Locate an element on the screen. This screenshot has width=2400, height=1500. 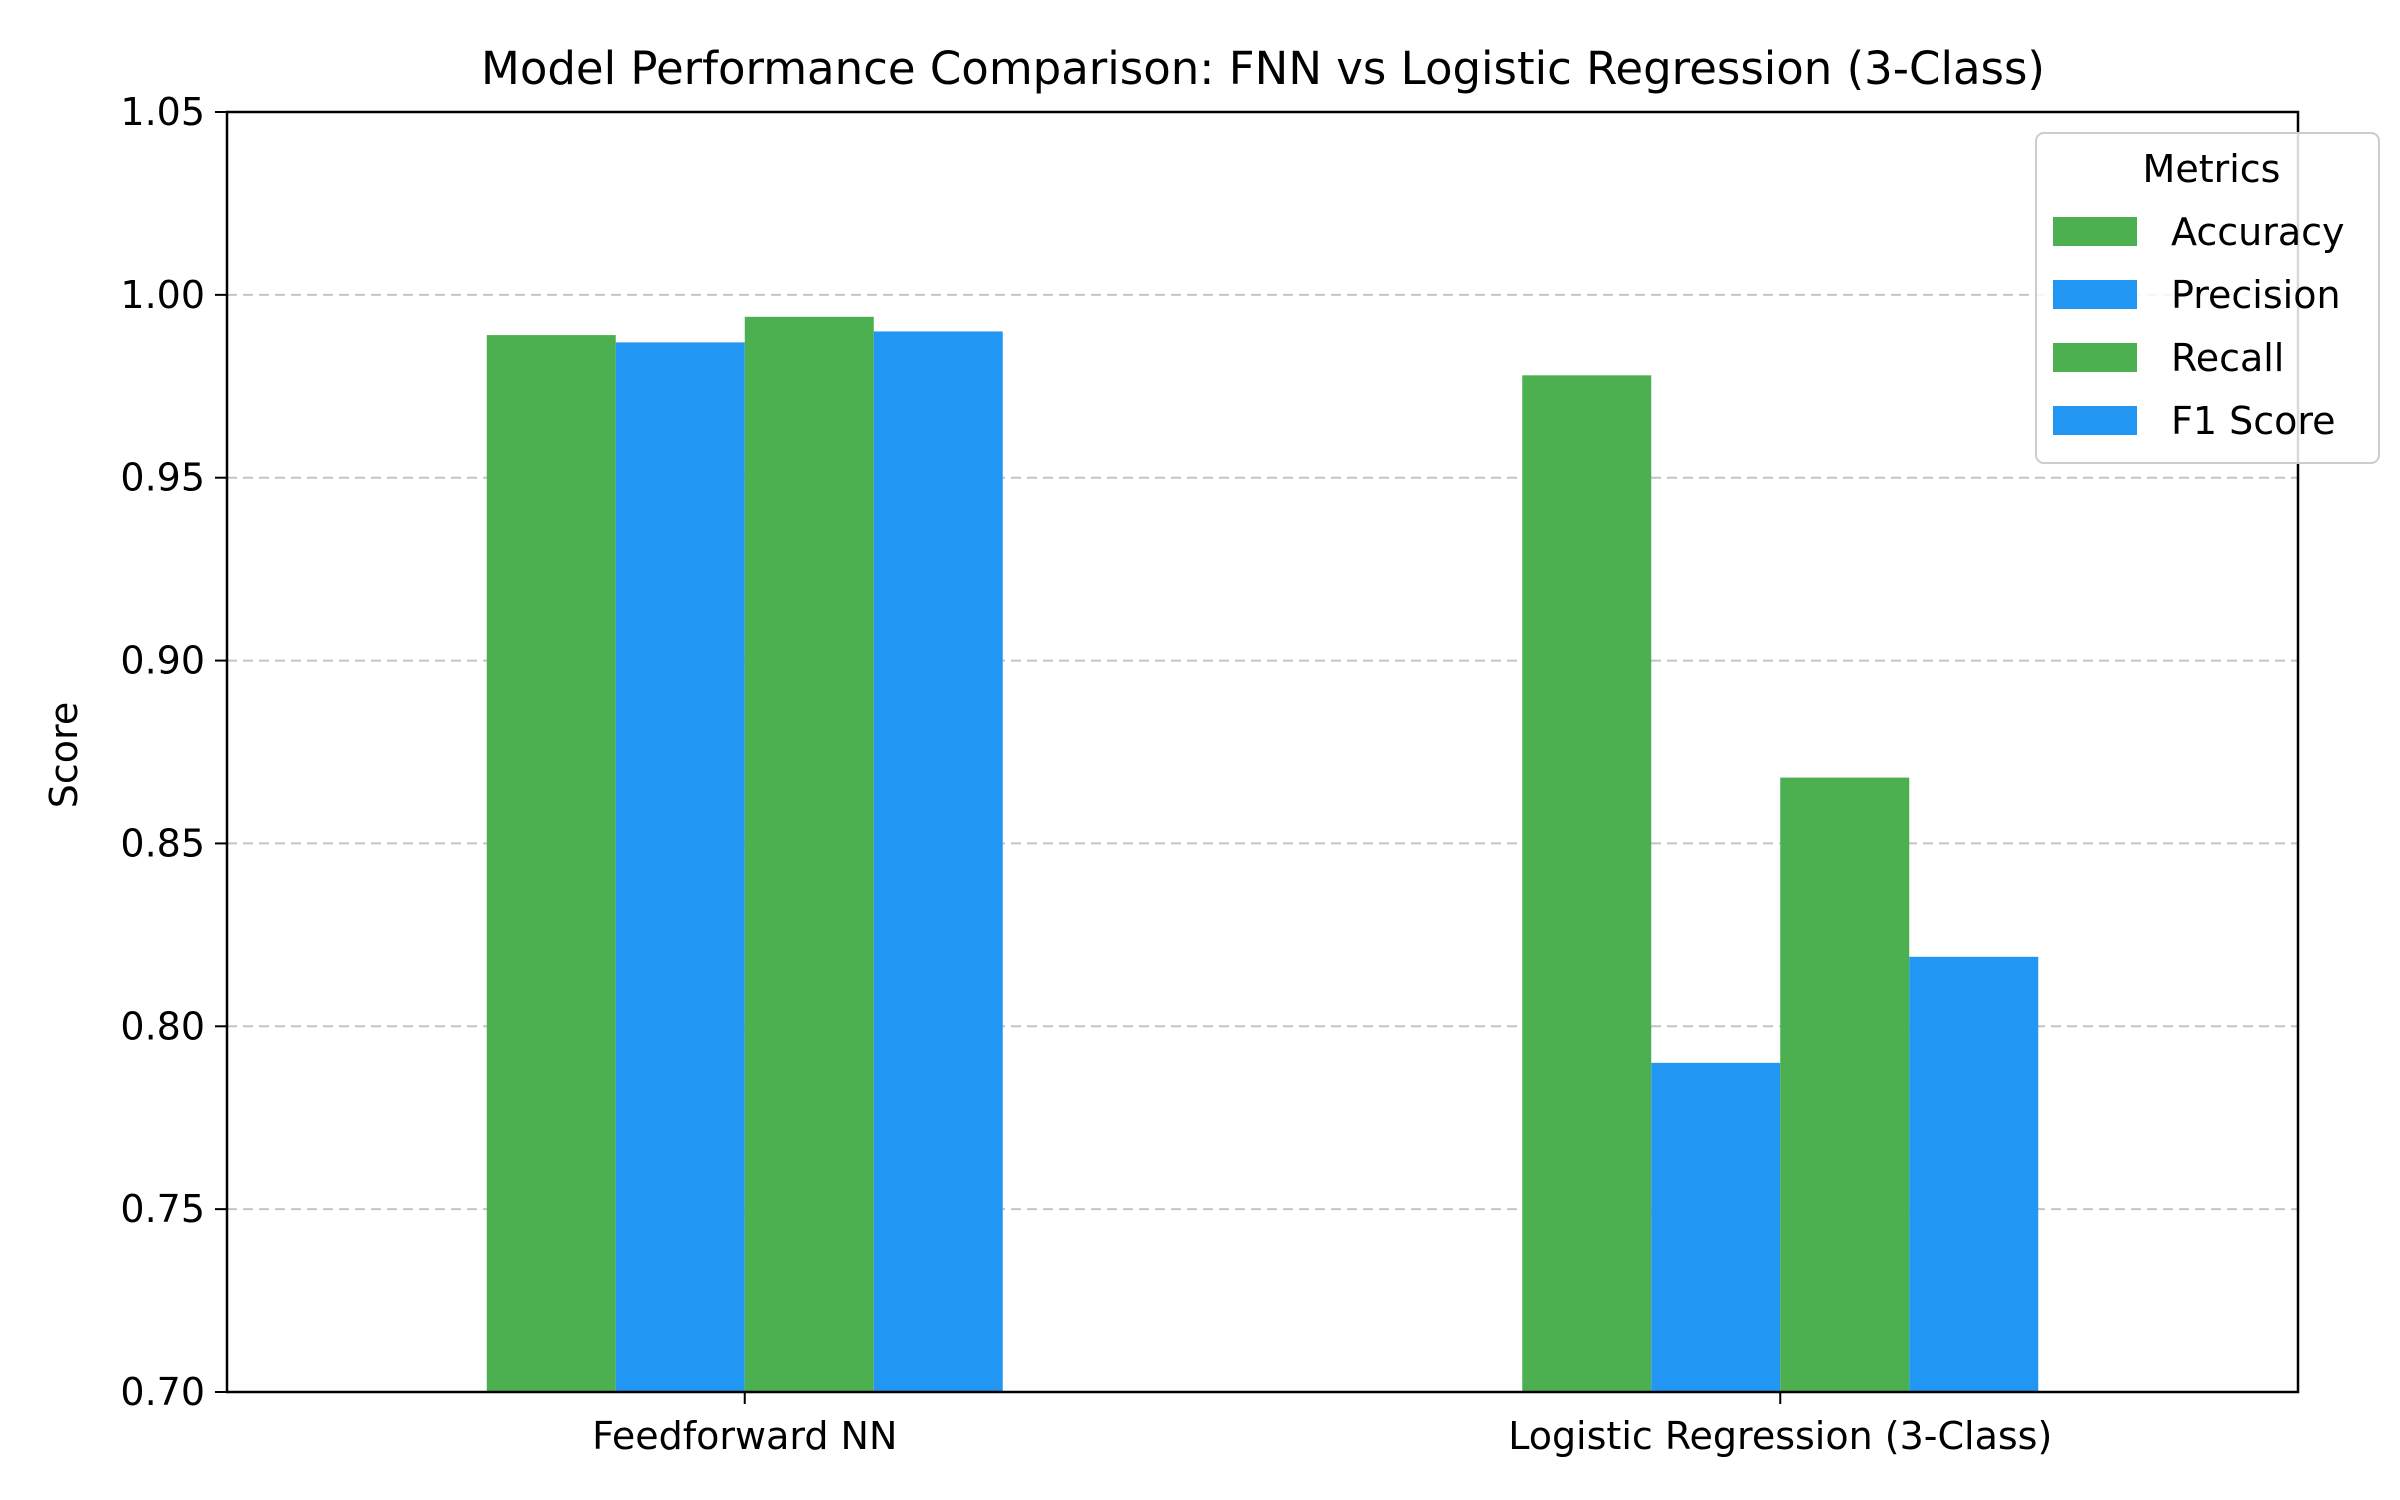
y-axis-label: Score is located at coordinates (64, 755).